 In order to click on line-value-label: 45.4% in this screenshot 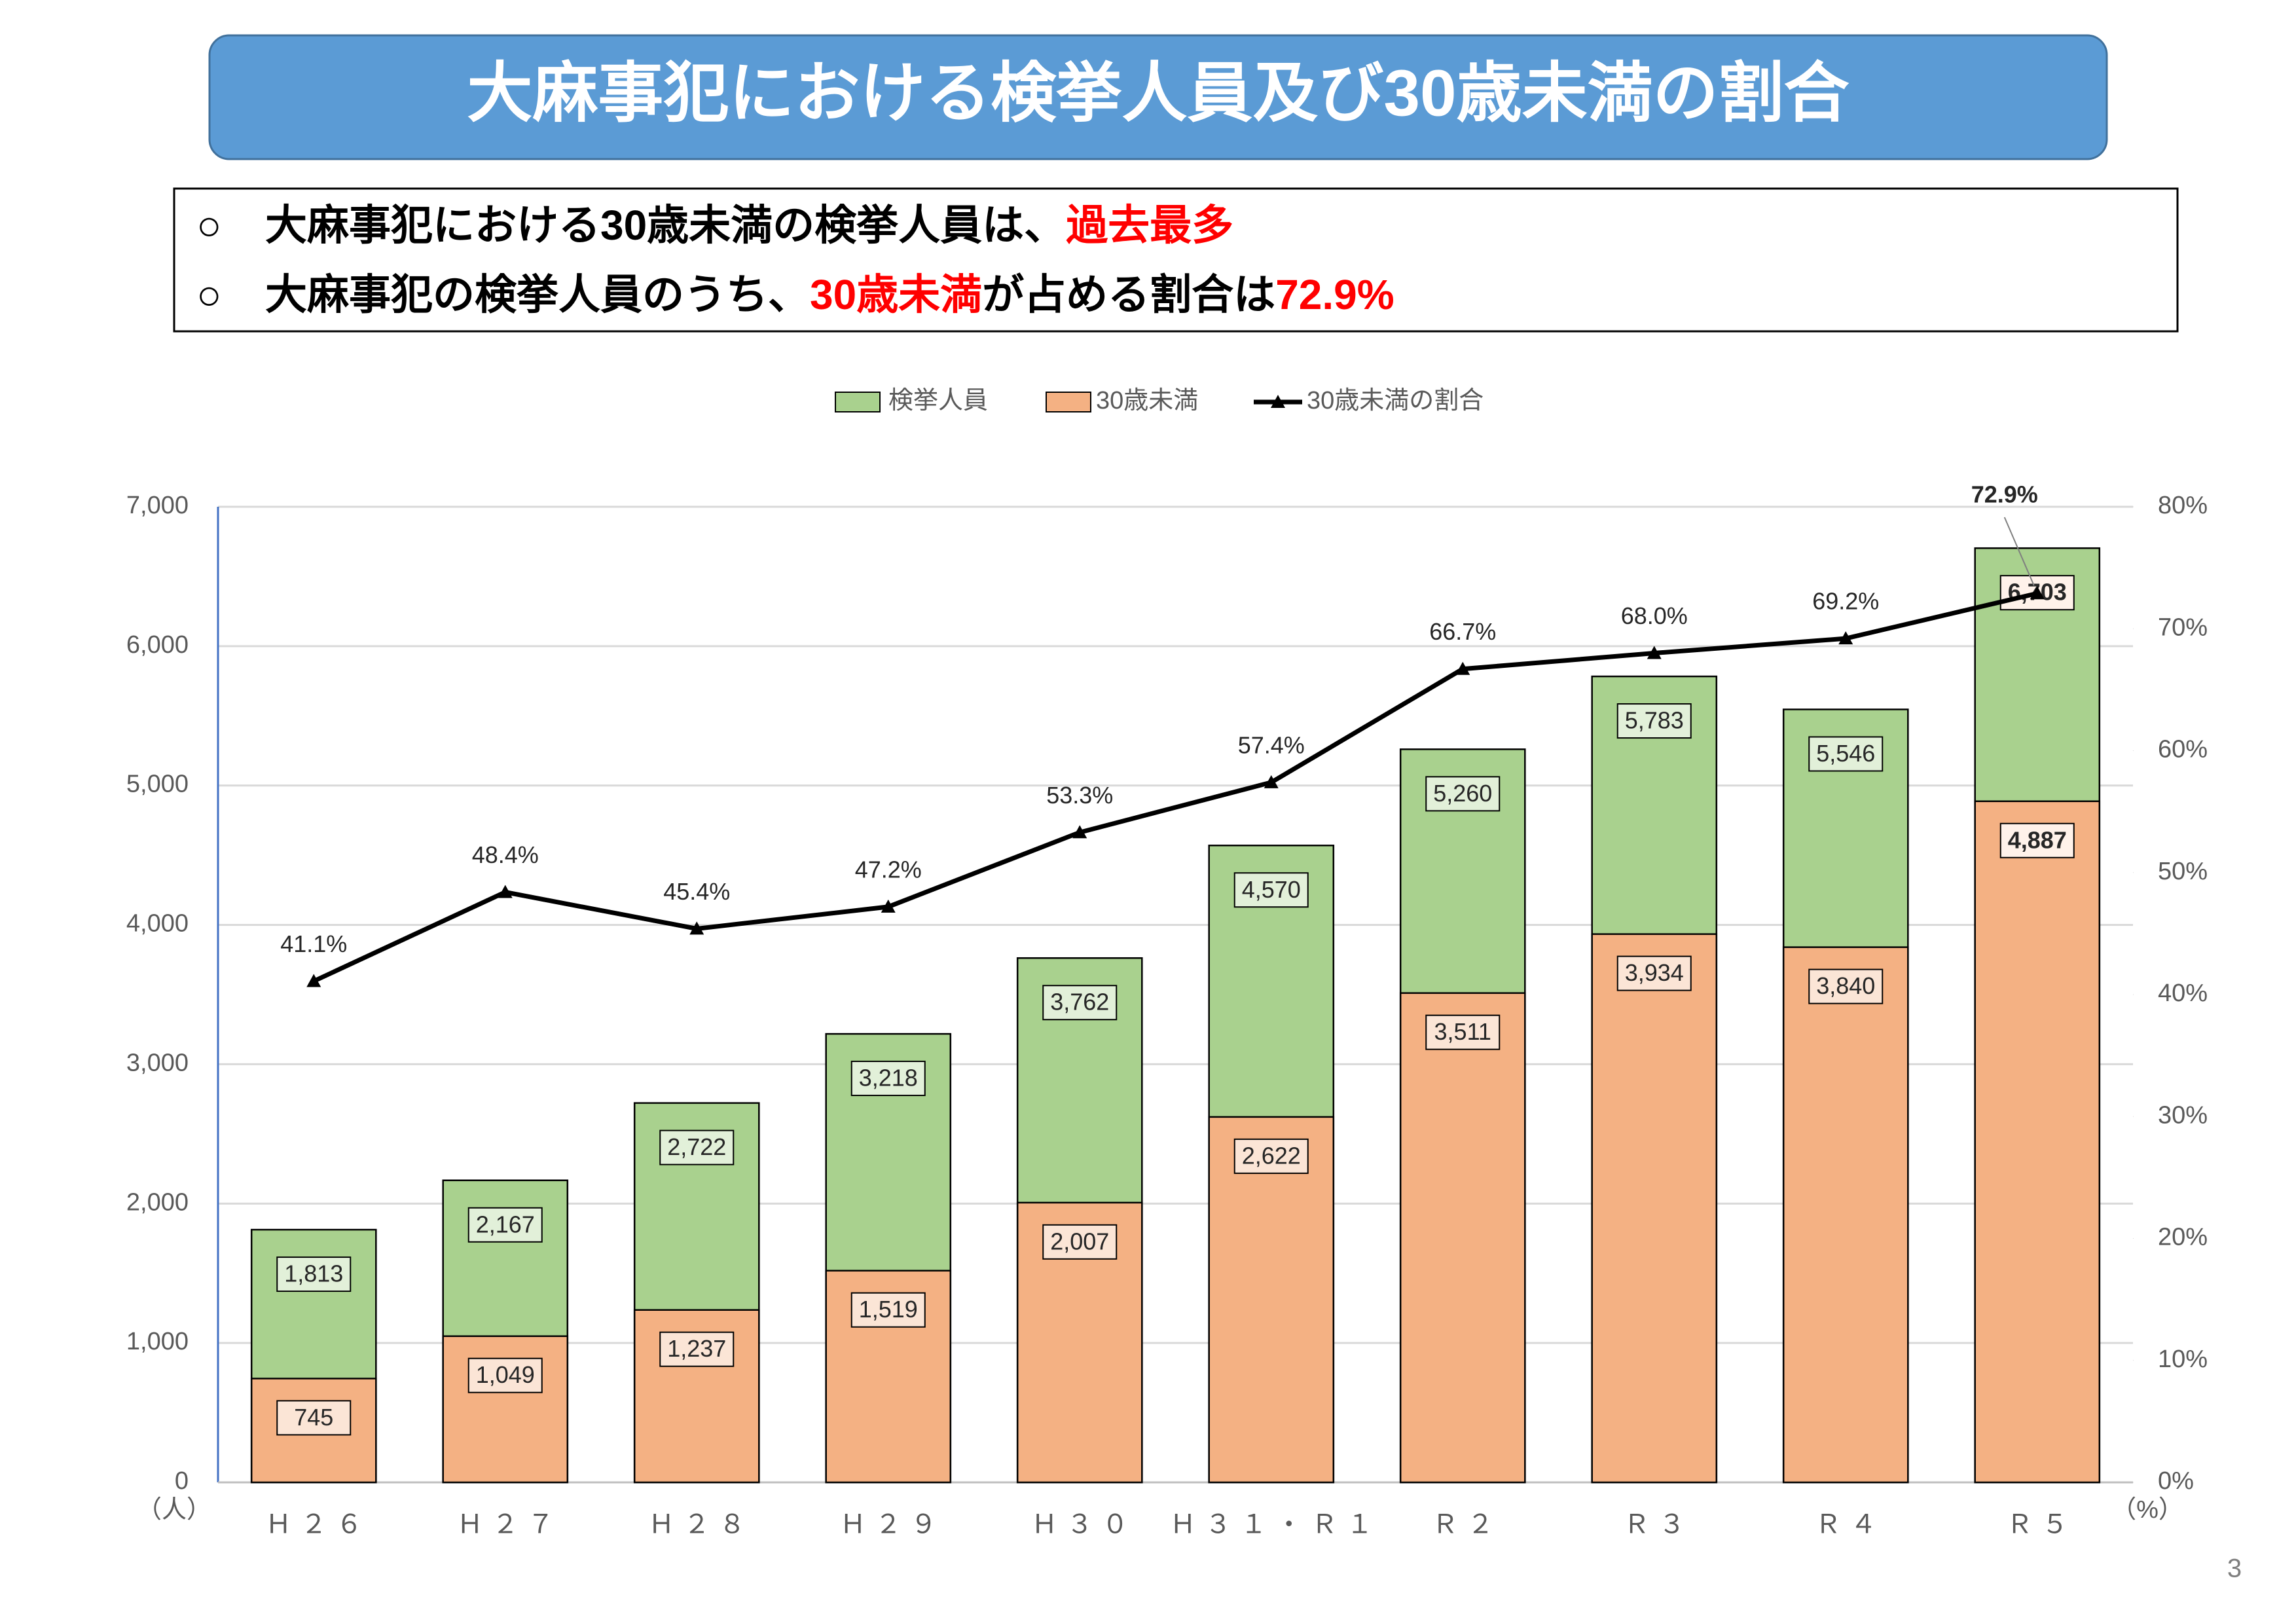, I will do `click(696, 891)`.